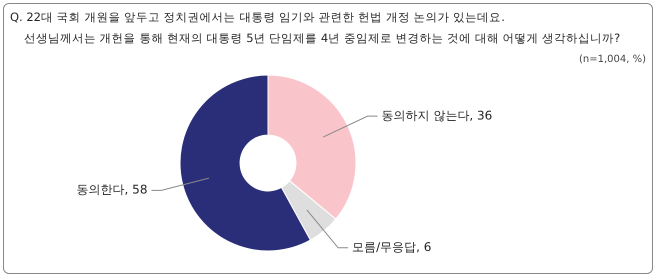 Image resolution: width=658 pixels, height=279 pixels. I want to click on slice-label: 동의하지 않는다, 36, so click(437, 115).